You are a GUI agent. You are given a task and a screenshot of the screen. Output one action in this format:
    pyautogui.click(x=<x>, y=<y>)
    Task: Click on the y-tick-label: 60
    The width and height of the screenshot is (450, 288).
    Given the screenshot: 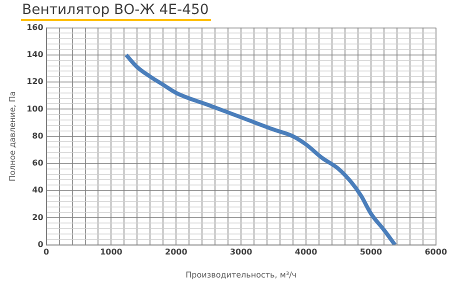 What is the action you would take?
    pyautogui.click(x=38, y=163)
    